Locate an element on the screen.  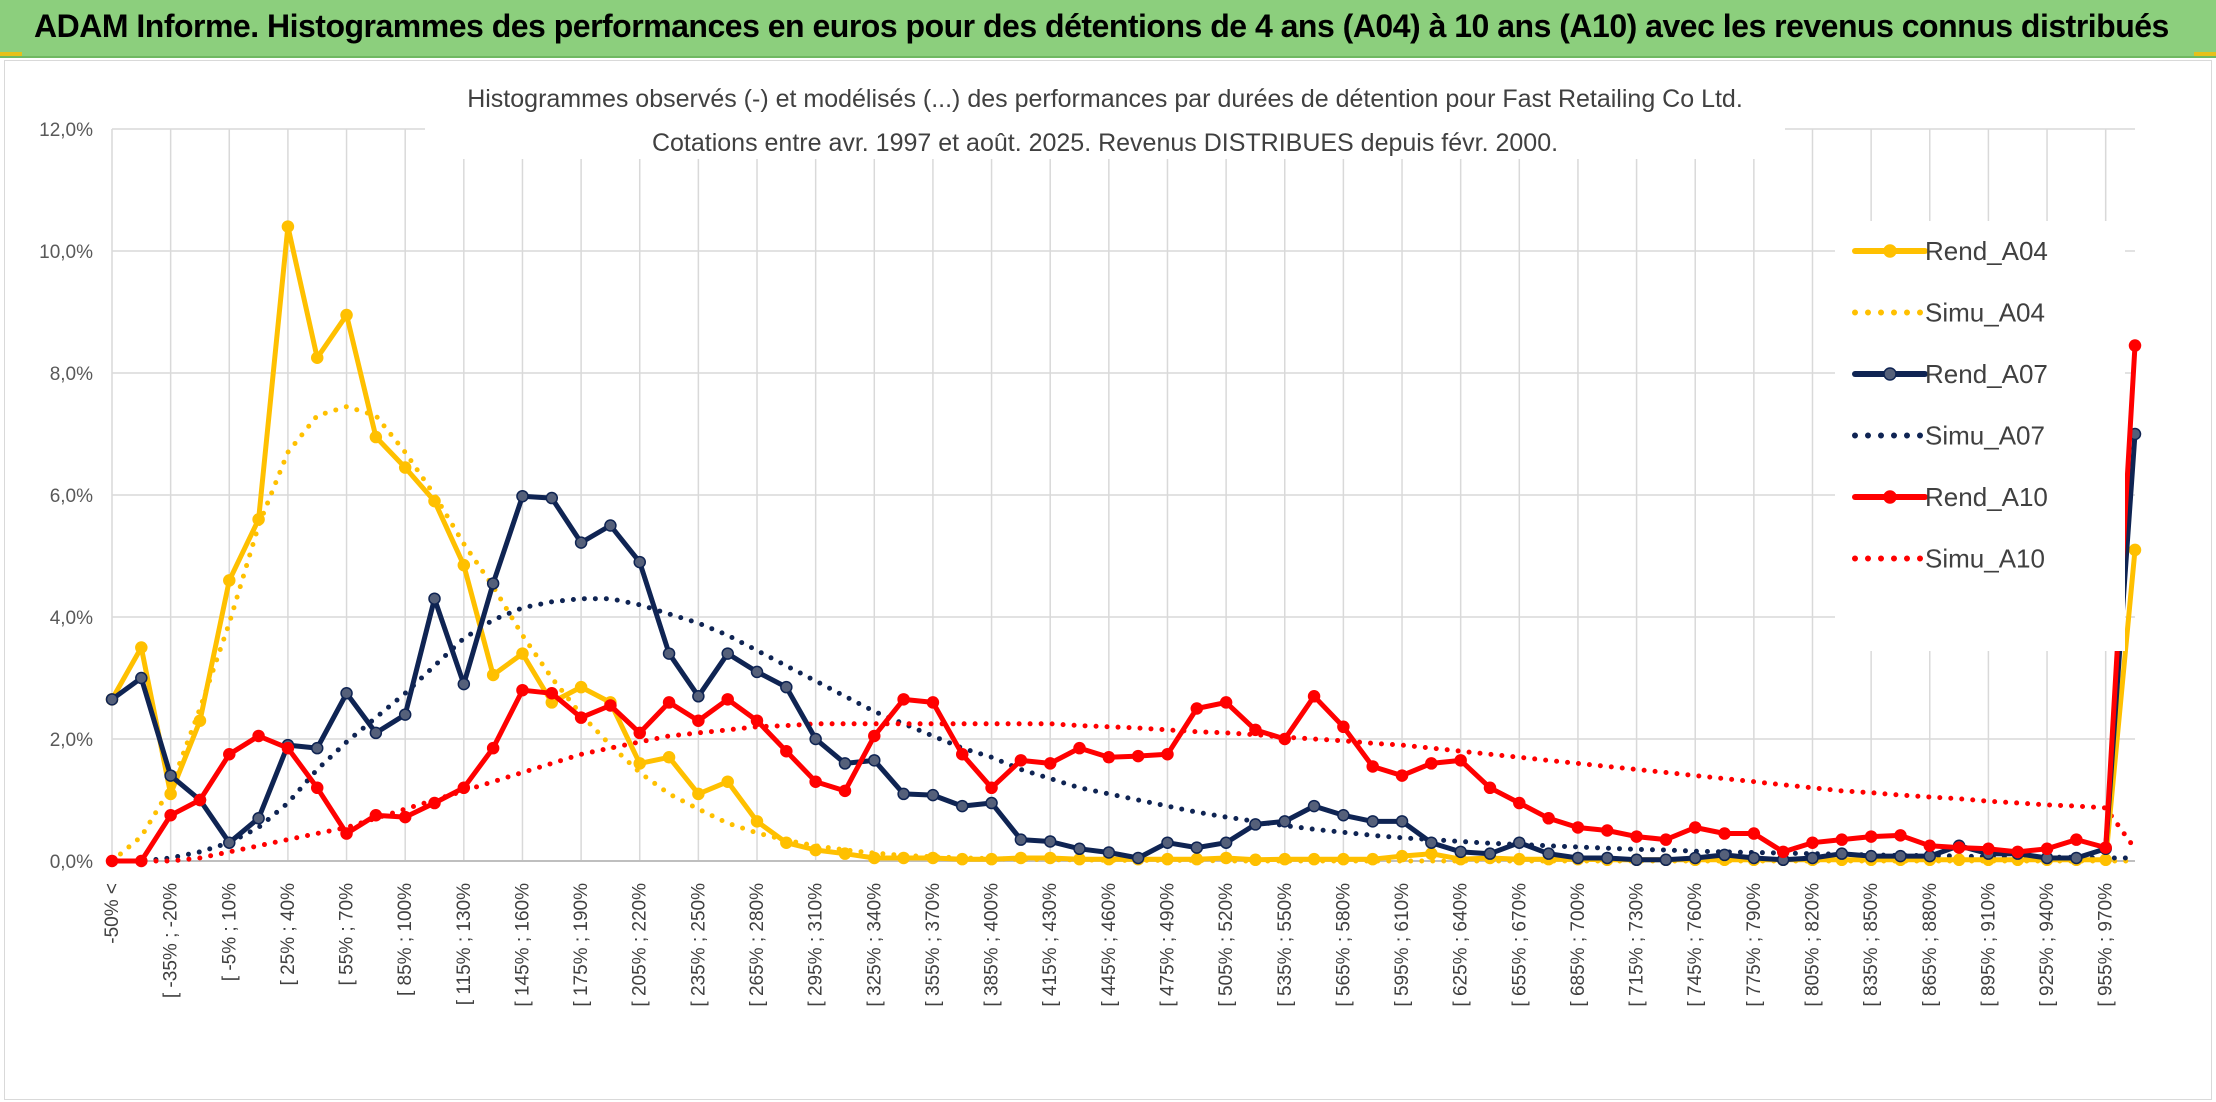
x-tick-label: [ 85% ; 100% is located at coordinates (405, 939).